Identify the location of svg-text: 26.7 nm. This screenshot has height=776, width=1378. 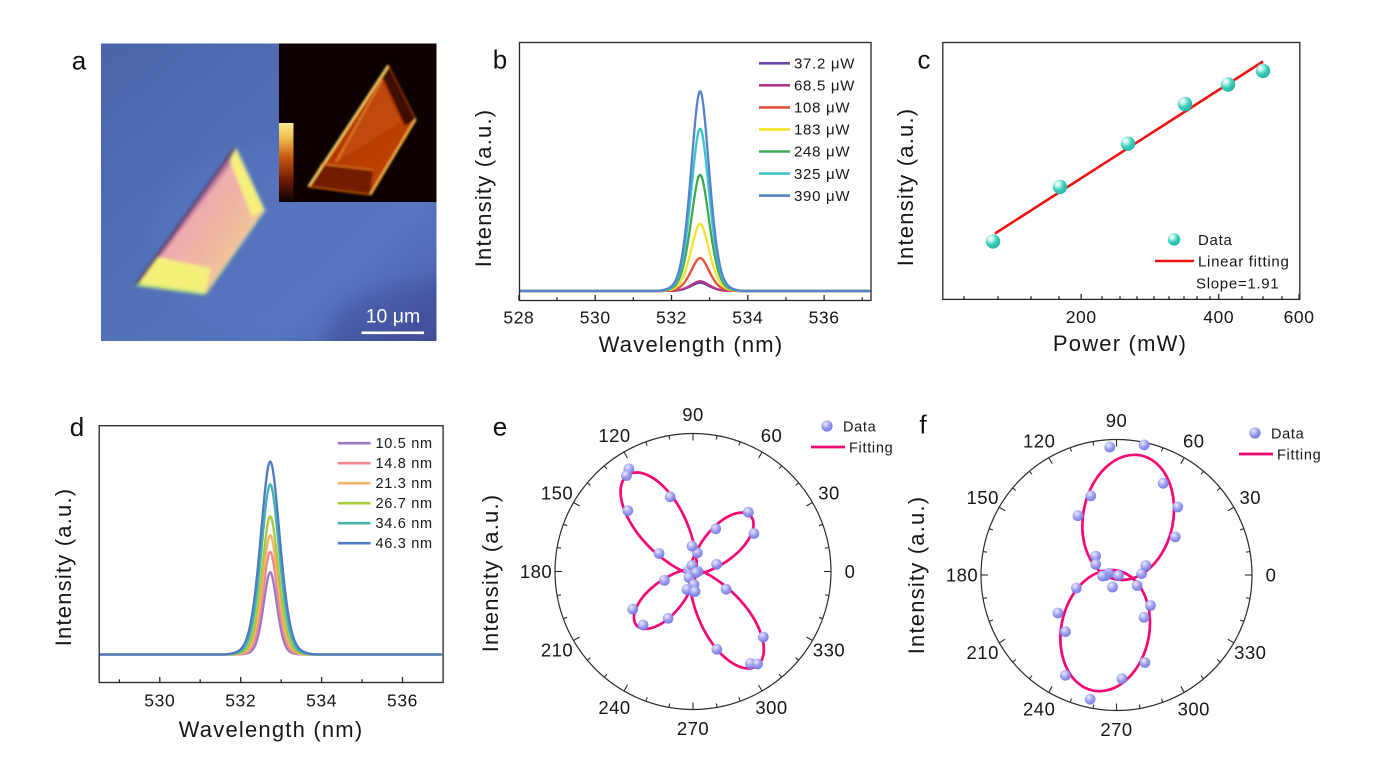
(404, 504).